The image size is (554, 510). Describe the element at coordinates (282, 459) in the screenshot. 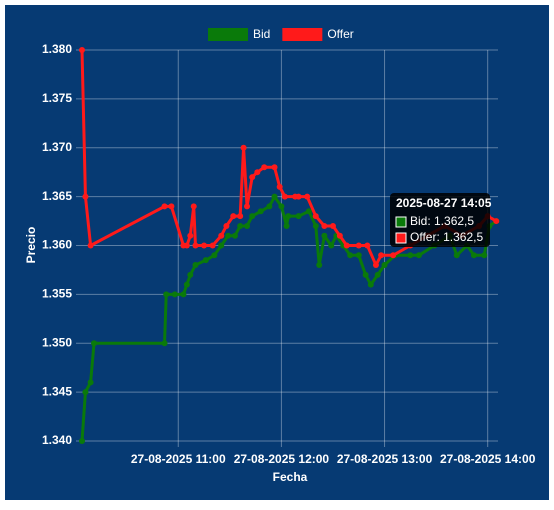

I see `x-tick-label: 27-08-2025 12:00` at that location.